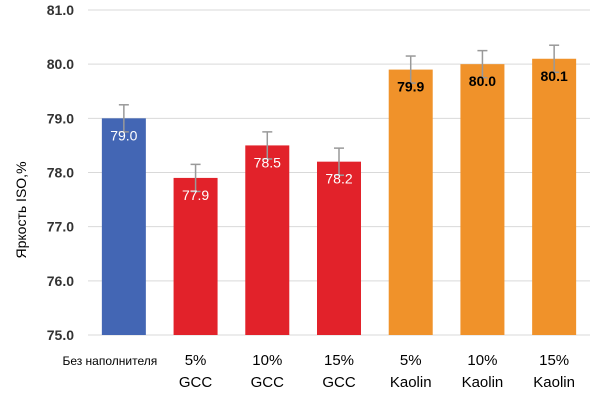 The image size is (603, 403). Describe the element at coordinates (109, 361) in the screenshot. I see `x-category-label: Без наполнителя` at that location.